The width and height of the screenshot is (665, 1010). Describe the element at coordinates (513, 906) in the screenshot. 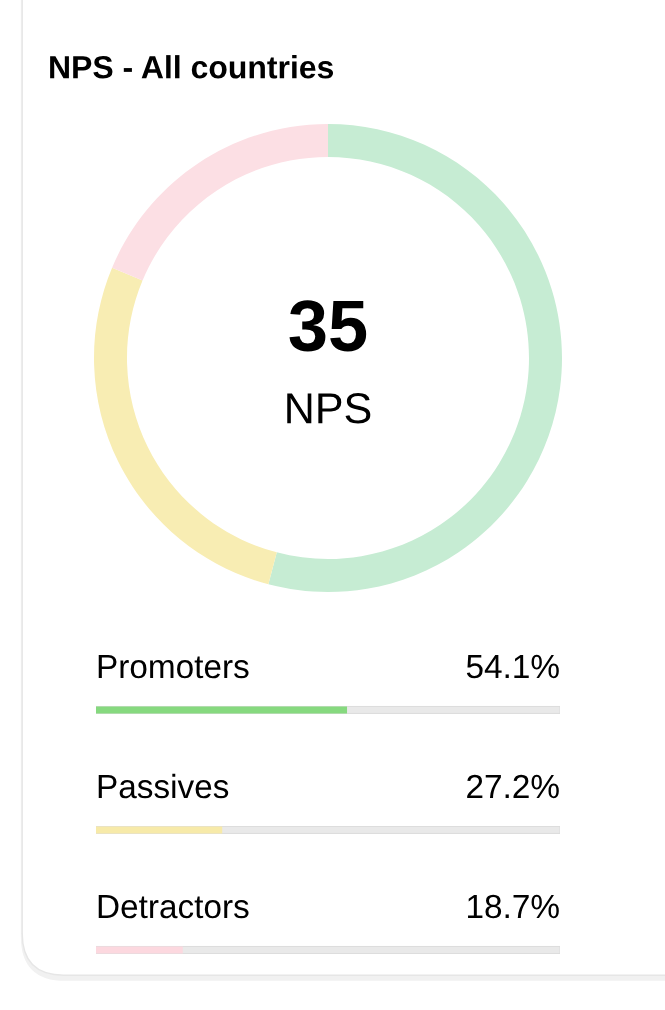

I see `data-label: 18.7%` at that location.